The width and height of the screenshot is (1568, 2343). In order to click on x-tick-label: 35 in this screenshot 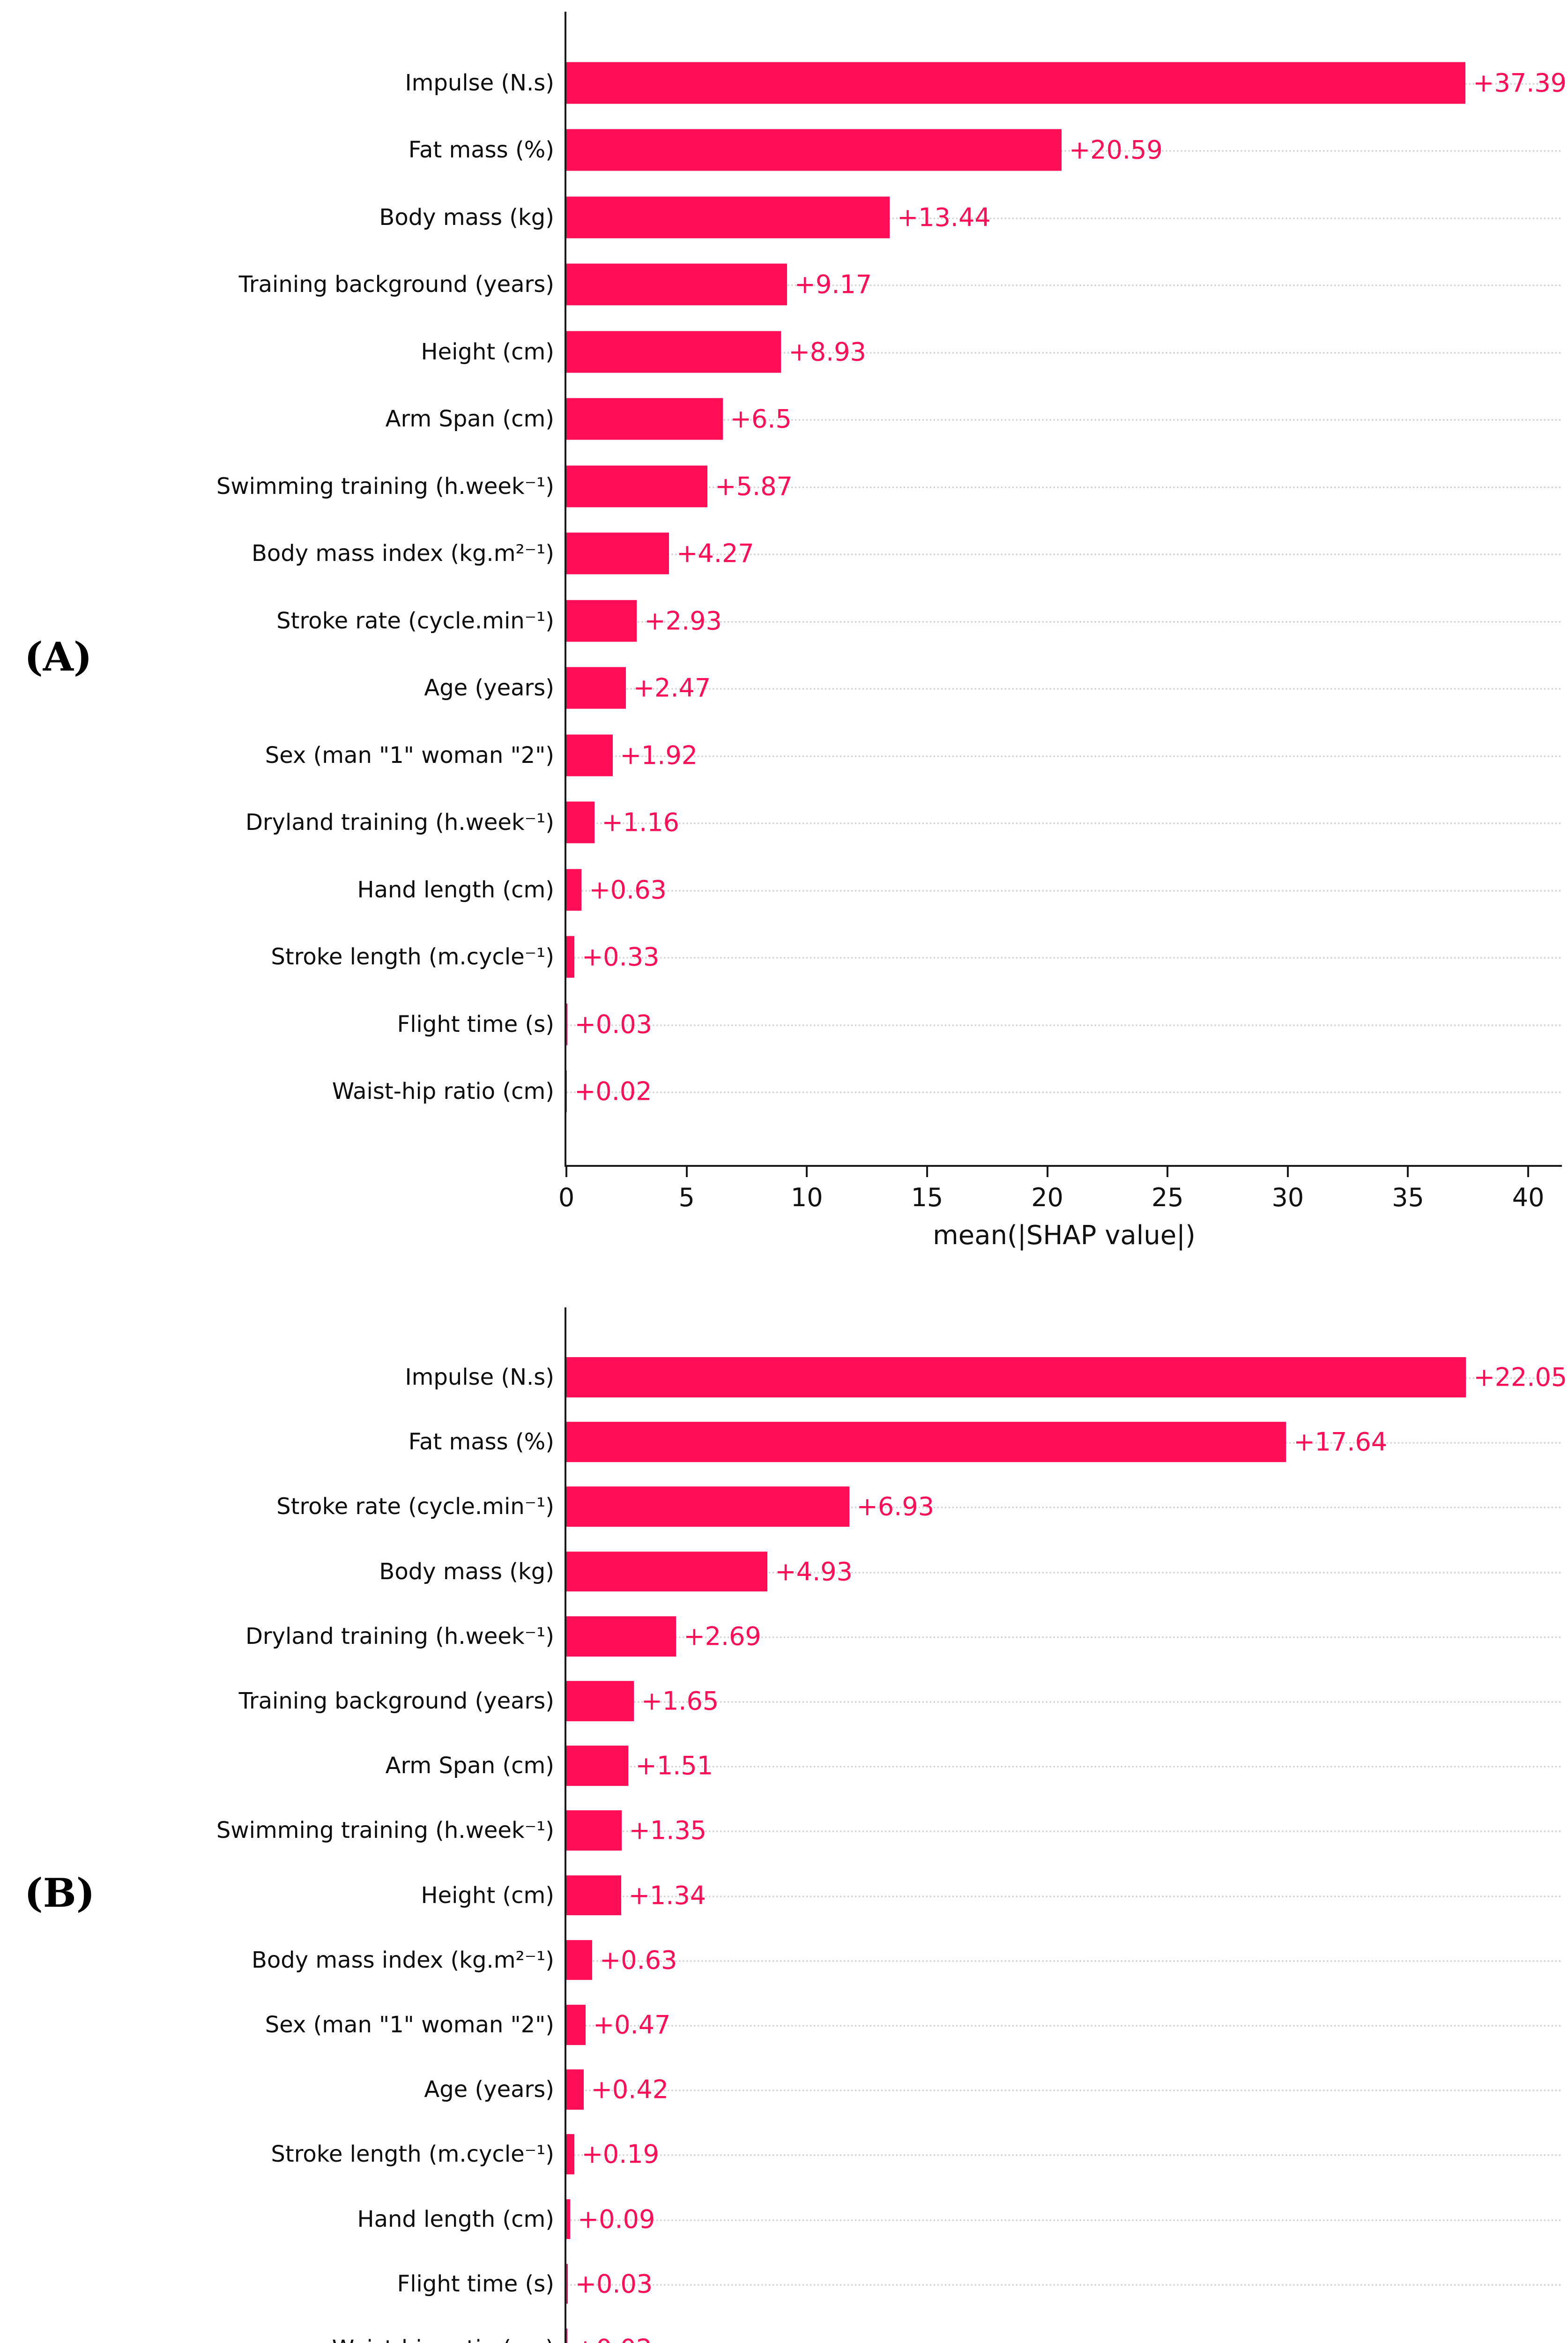, I will do `click(1408, 1197)`.